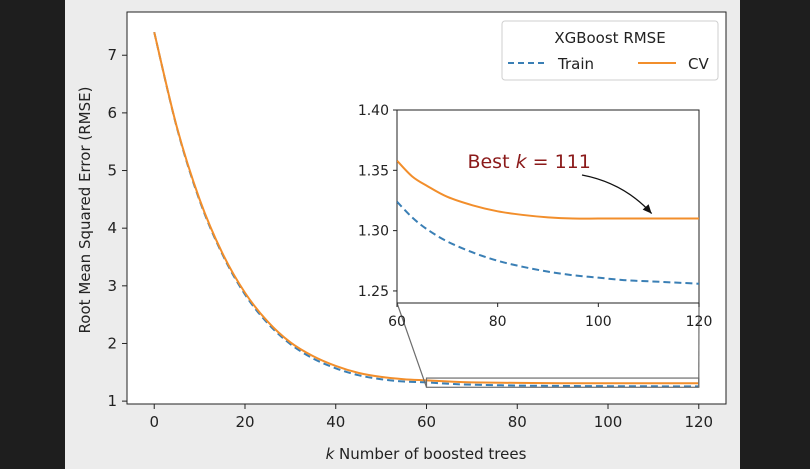 This screenshot has height=469, width=810. Describe the element at coordinates (528, 162) in the screenshot. I see `annotation-text: Best k = 111` at that location.